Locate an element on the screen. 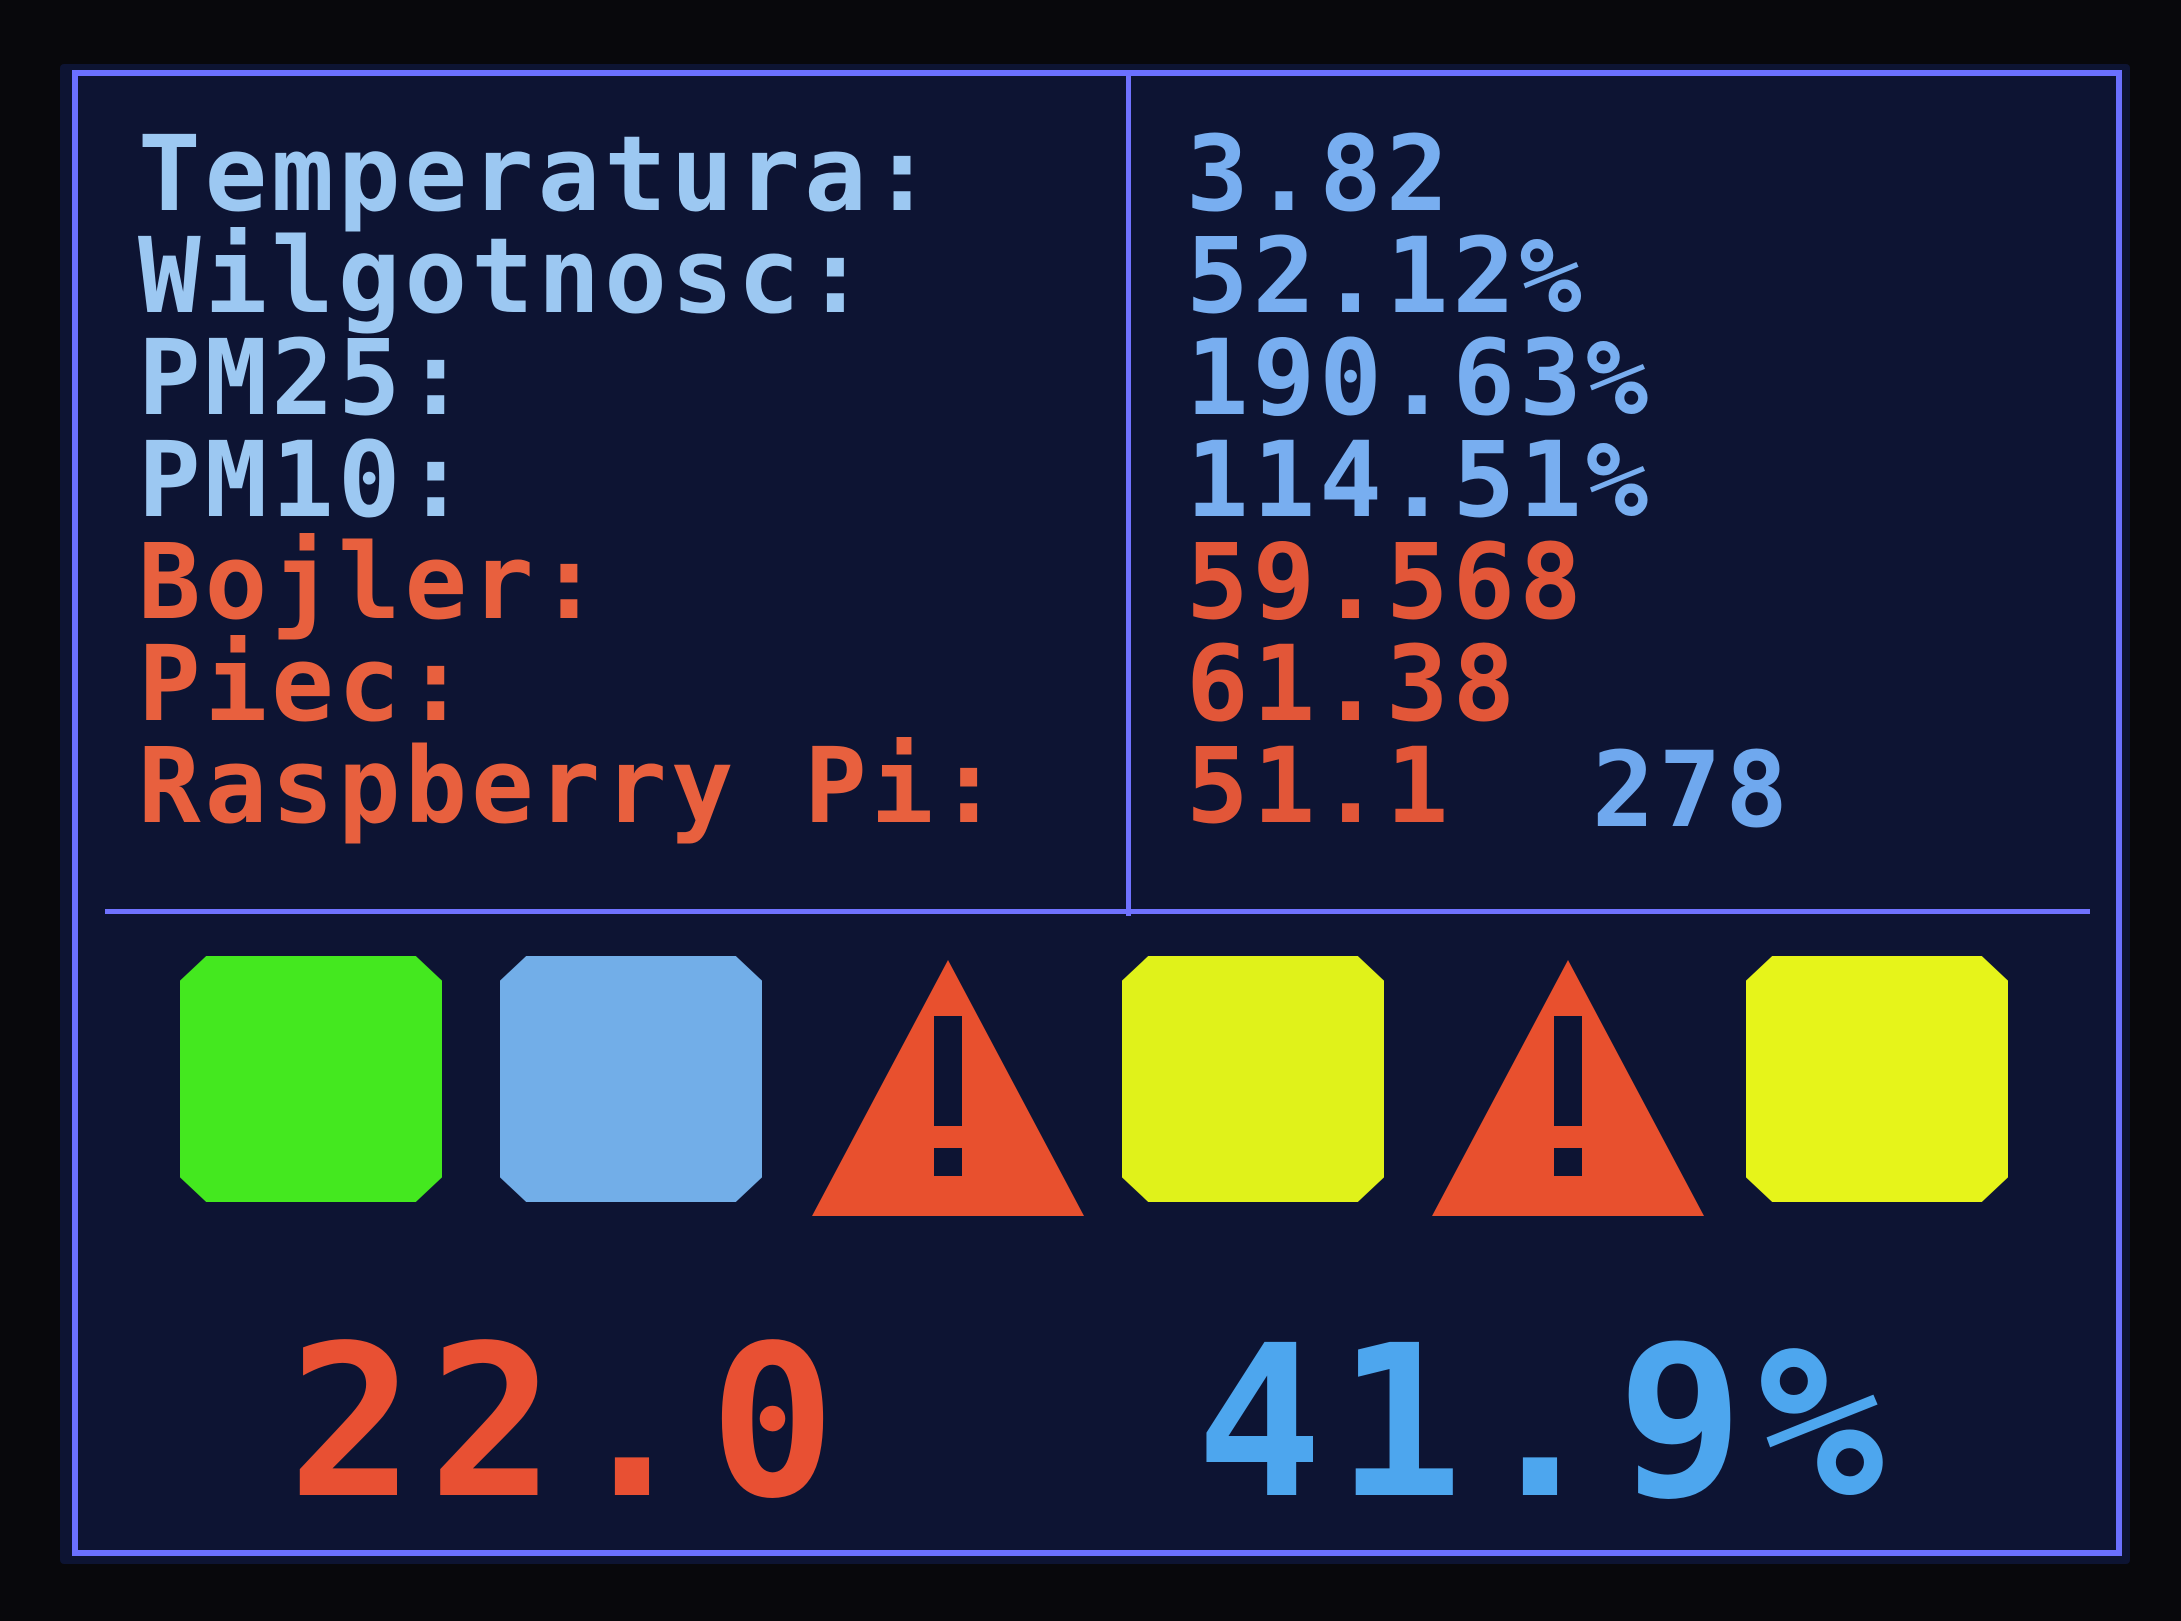 This screenshot has width=2181, height=1621. value-raspberry-pi-extra: 278 is located at coordinates (1692, 790).